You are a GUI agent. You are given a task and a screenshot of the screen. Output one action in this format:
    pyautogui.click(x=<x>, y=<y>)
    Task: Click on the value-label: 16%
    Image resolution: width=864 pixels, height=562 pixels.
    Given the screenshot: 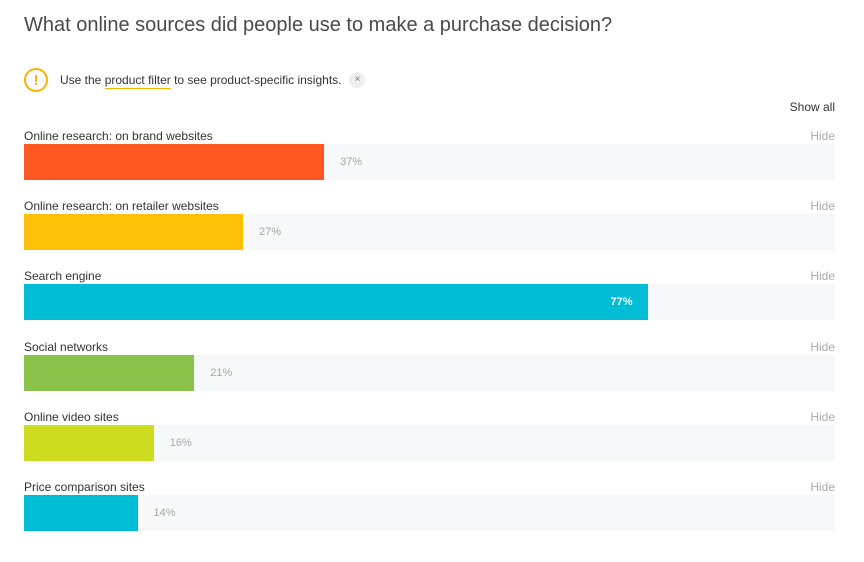 What is the action you would take?
    pyautogui.click(x=180, y=442)
    